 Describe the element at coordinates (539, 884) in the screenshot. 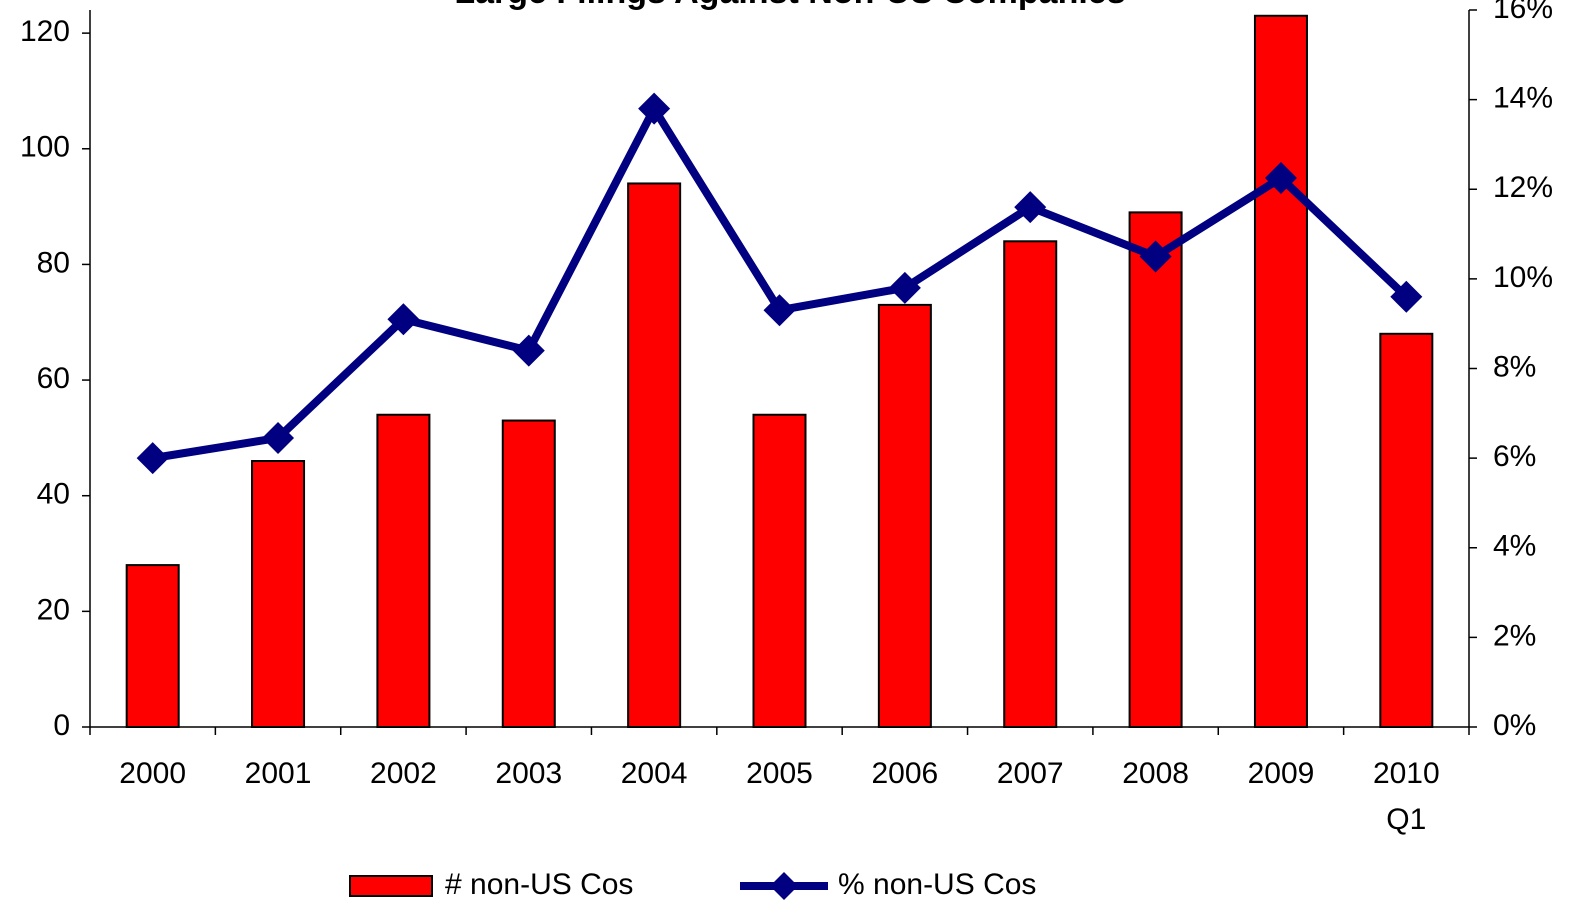

I see `legend-label: # non-US Cos` at that location.